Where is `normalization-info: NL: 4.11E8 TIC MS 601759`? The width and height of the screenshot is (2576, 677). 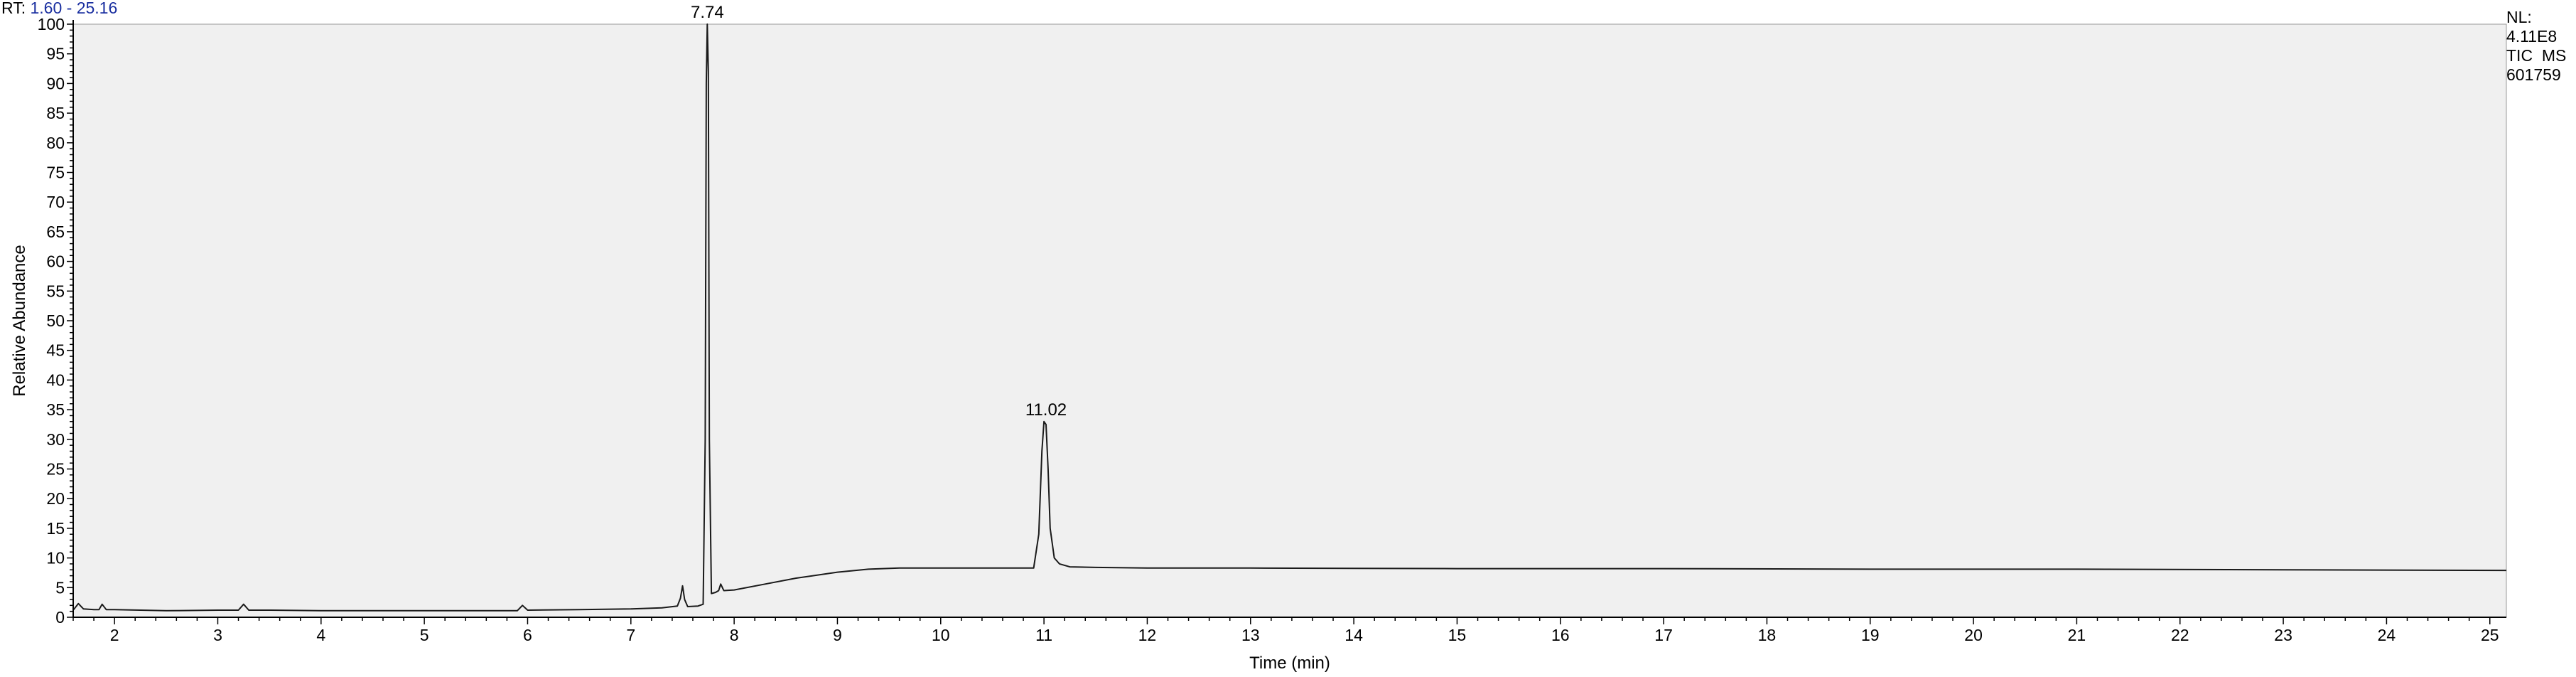
normalization-info: NL: 4.11E8 TIC MS 601759 is located at coordinates (2536, 46).